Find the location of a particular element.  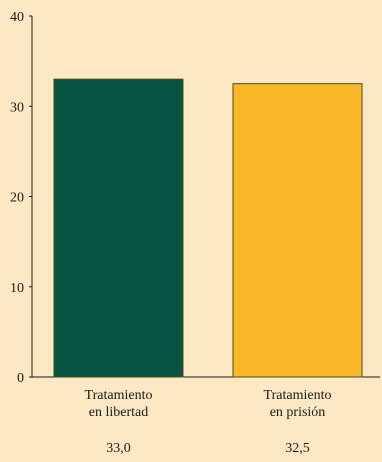

y-tick-label: 10 is located at coordinates (17, 288).